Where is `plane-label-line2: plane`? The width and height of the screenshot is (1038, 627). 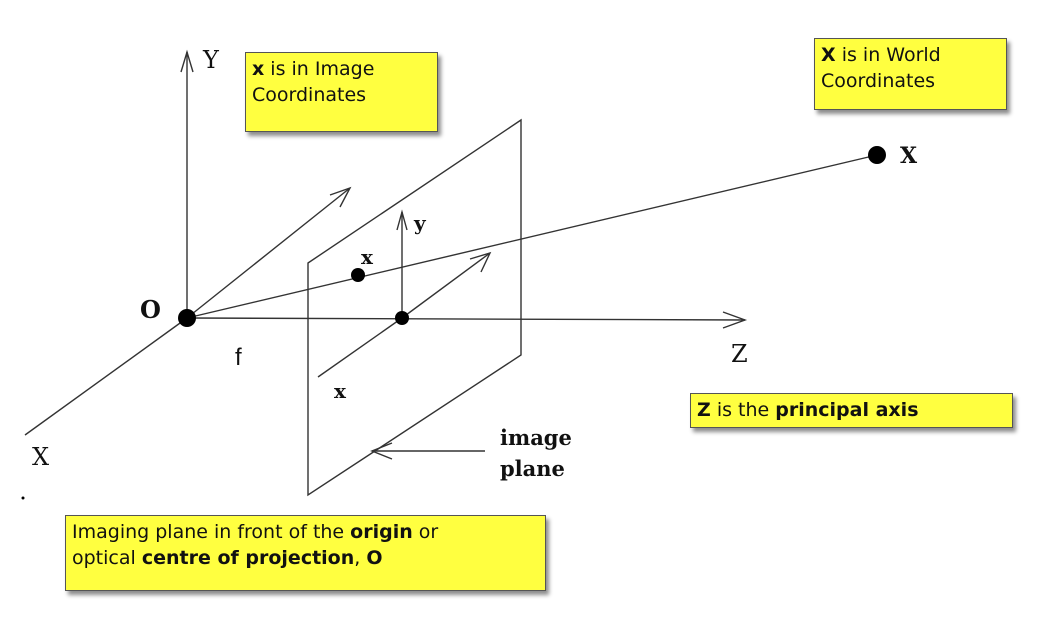 plane-label-line2: plane is located at coordinates (532, 468).